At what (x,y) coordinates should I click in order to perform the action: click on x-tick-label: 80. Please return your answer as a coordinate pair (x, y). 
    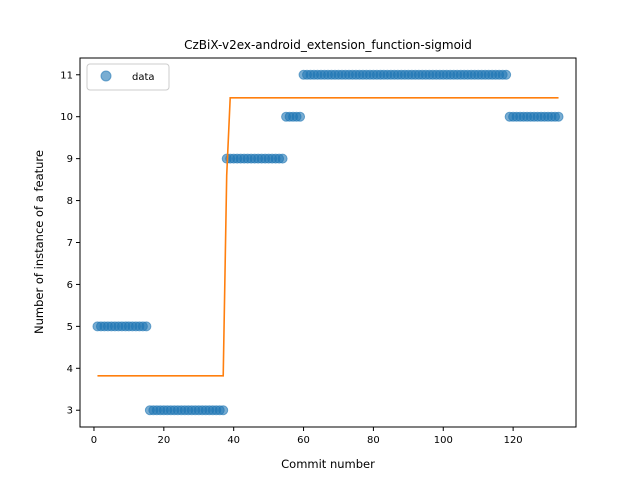
    Looking at the image, I should click on (373, 440).